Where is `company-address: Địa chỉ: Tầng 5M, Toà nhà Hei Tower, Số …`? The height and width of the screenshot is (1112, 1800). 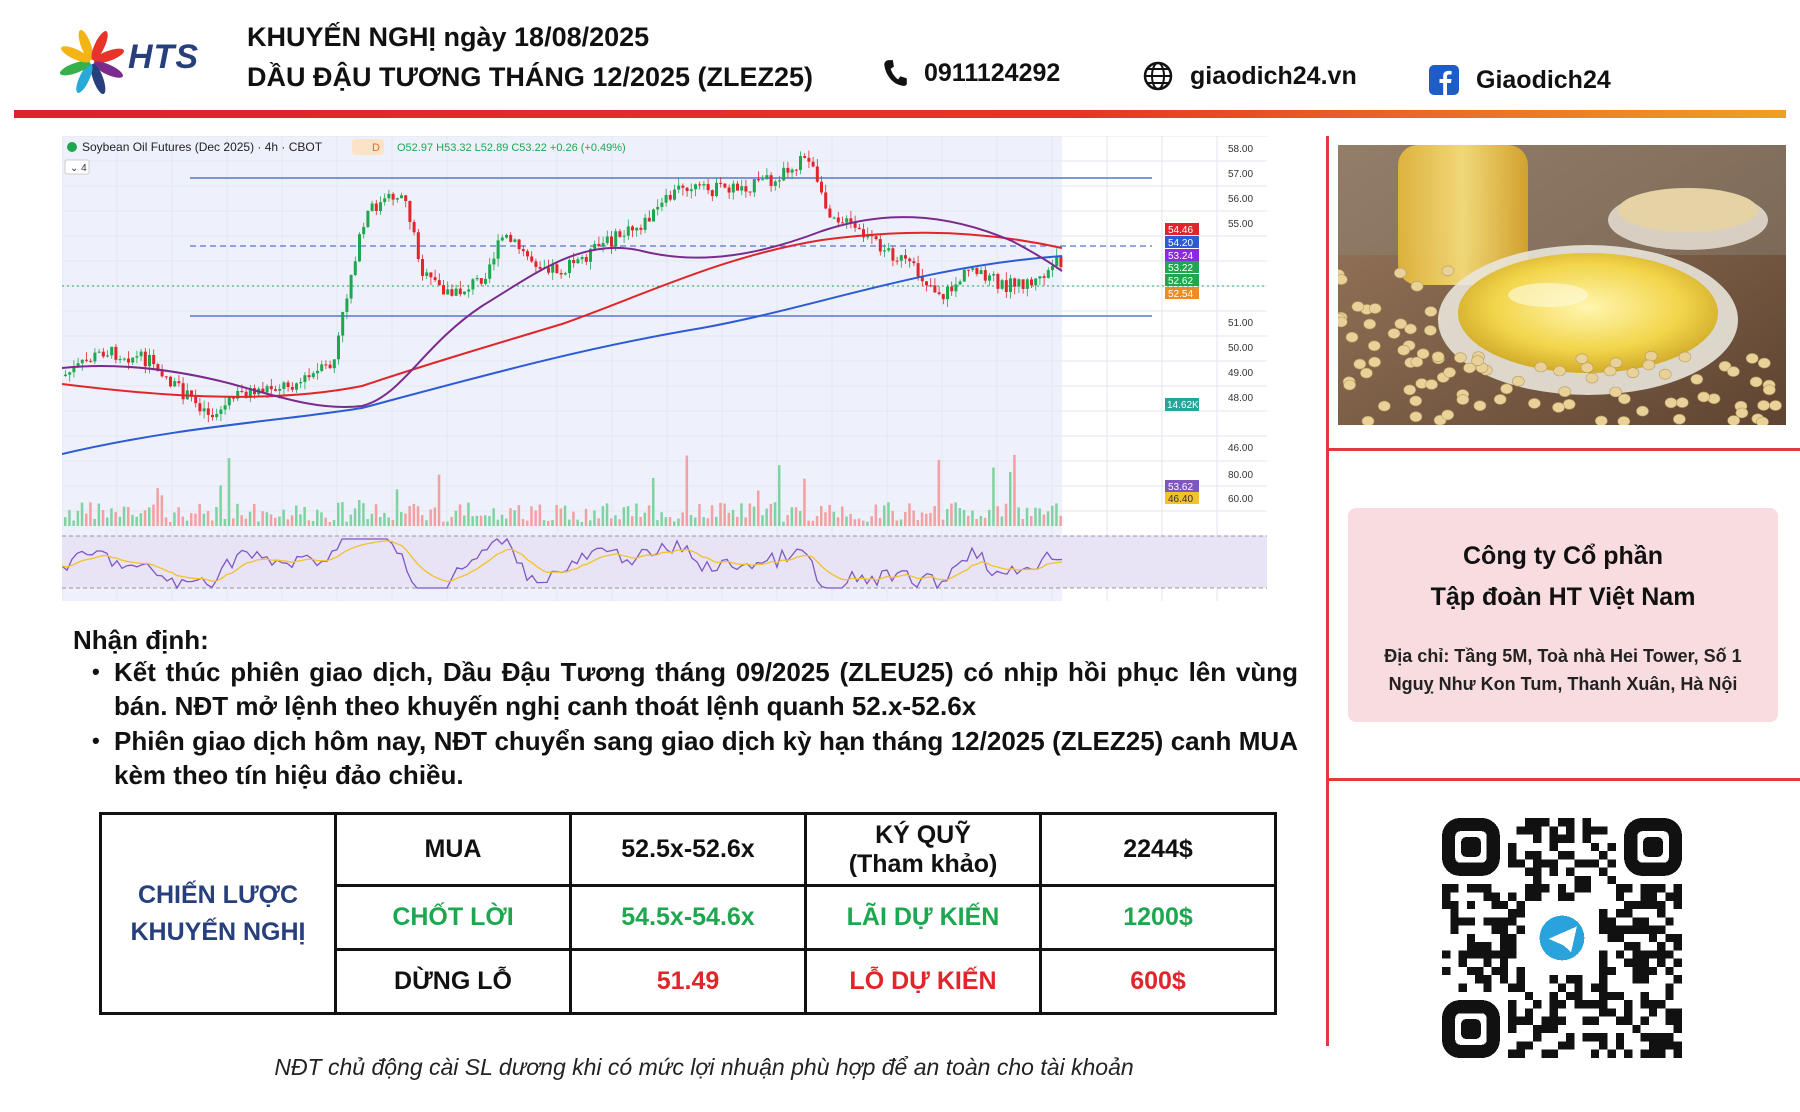 company-address: Địa chỉ: Tầng 5M, Toà nhà Hei Tower, Số … is located at coordinates (1563, 670).